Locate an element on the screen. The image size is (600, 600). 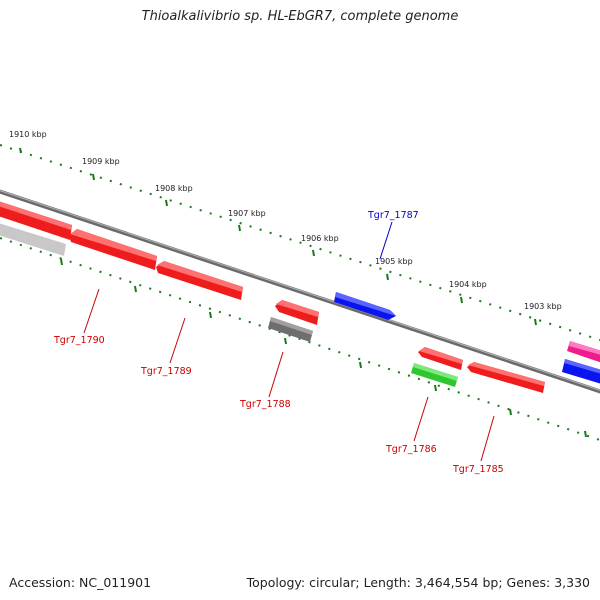
gene-label-1790: Tgr7_1790 is located at coordinates (79, 340).